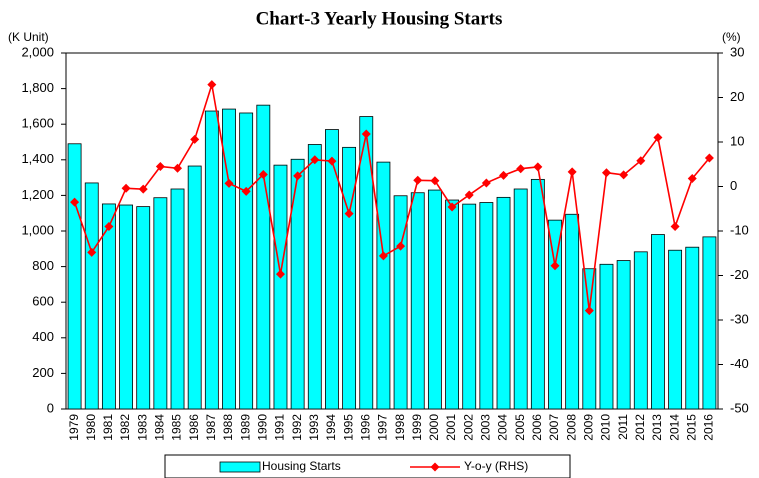 Image resolution: width=759 pixels, height=478 pixels. Describe the element at coordinates (739, 274) in the screenshot. I see `y2-tick-label: -20` at that location.